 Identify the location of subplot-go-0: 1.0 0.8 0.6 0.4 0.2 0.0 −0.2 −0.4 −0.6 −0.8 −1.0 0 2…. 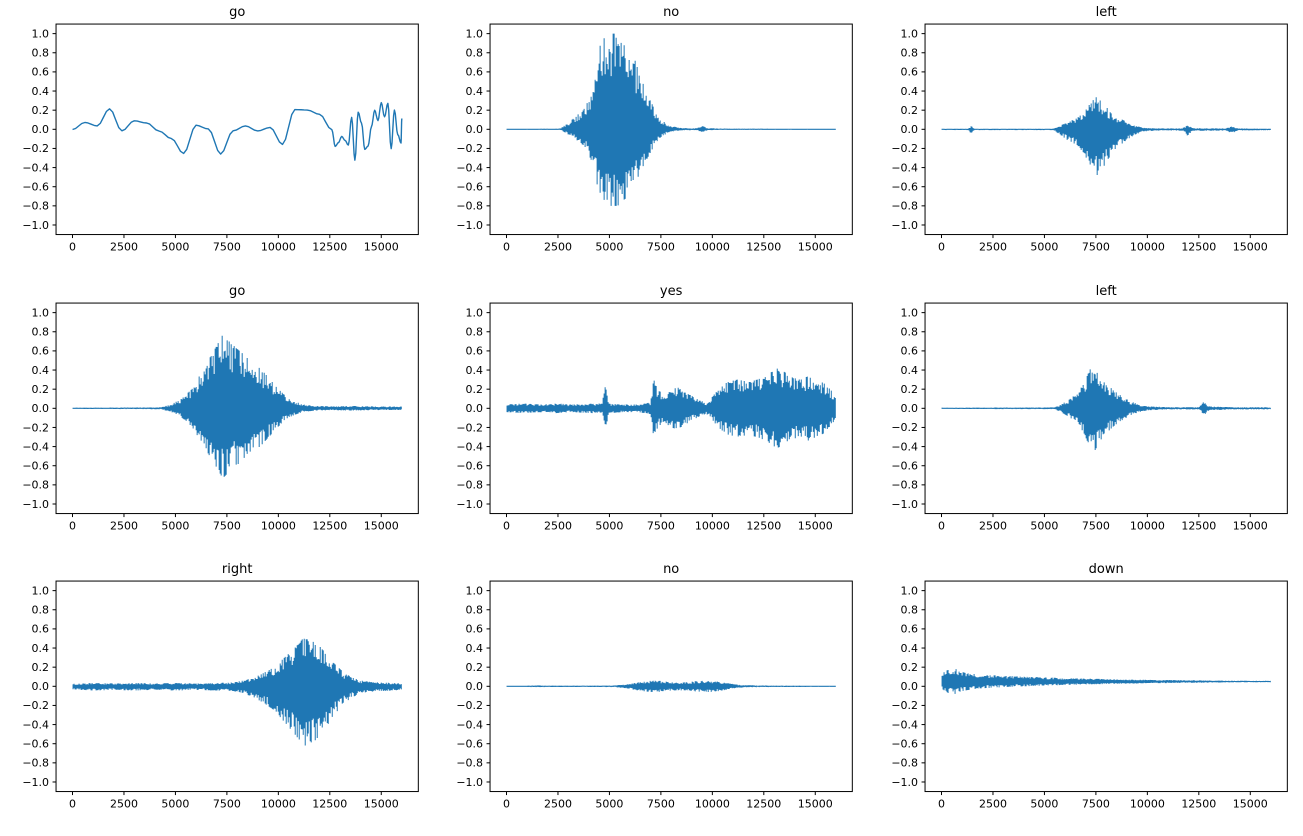
(217, 139).